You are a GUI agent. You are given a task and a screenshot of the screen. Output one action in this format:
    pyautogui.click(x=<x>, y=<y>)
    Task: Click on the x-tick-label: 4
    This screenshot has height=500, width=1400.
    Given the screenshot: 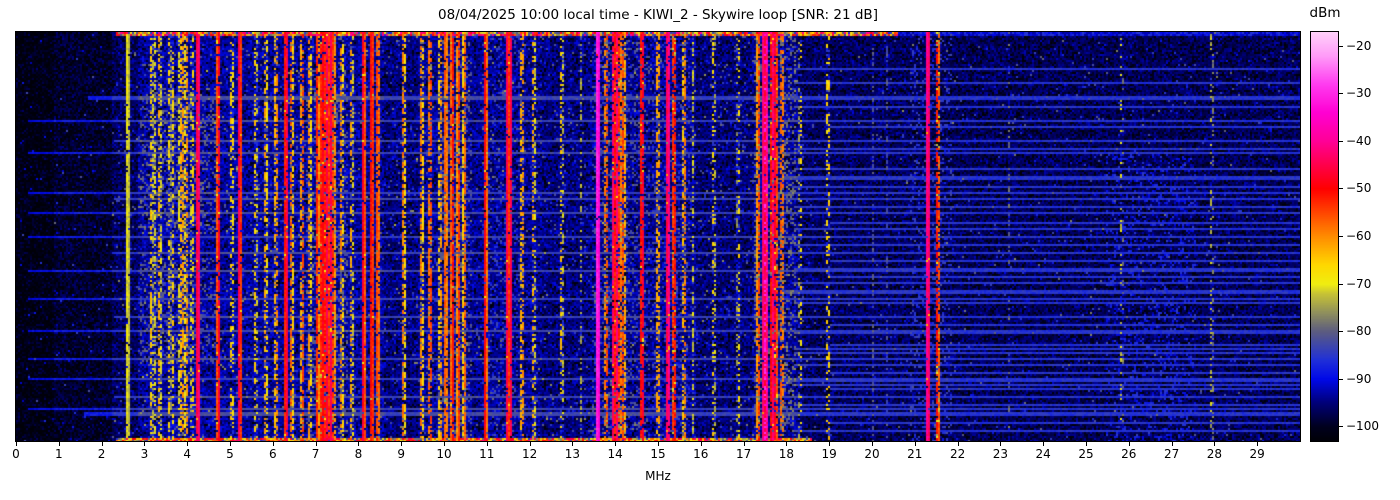 What is the action you would take?
    pyautogui.click(x=187, y=454)
    